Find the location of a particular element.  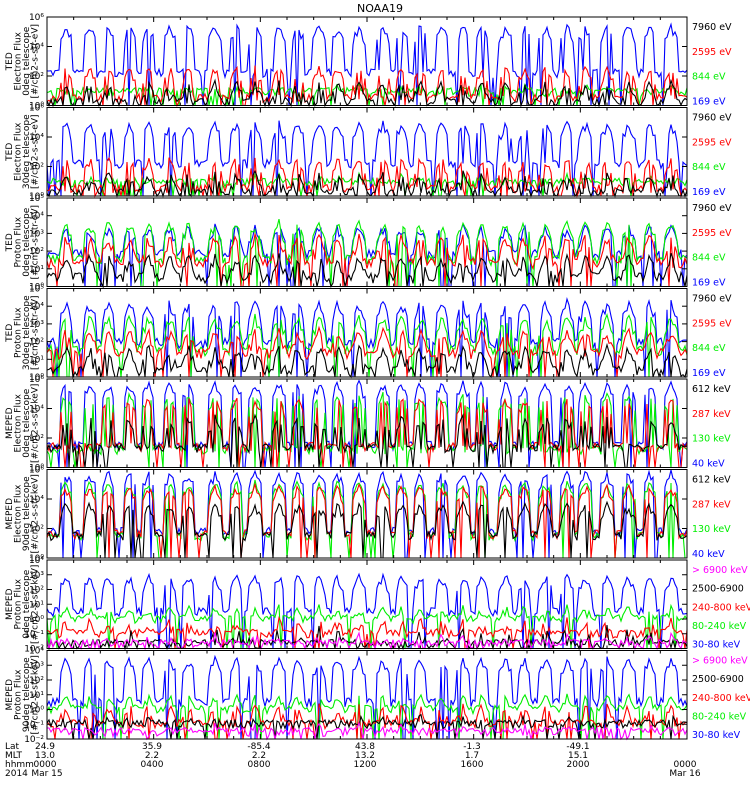

footer-hhmm-value: 1600 is located at coordinates (472, 765).